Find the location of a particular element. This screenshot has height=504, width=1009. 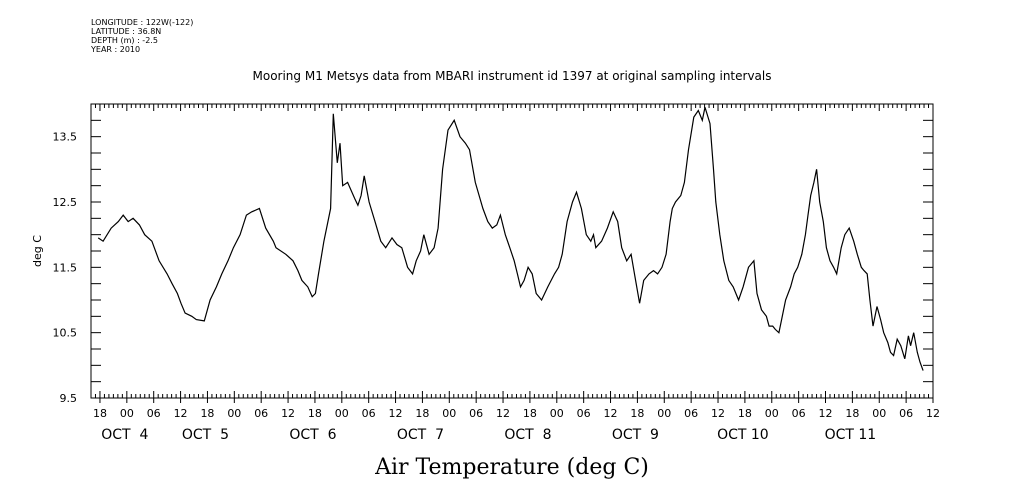

x-day-label: OCT 11 is located at coordinates (851, 435).